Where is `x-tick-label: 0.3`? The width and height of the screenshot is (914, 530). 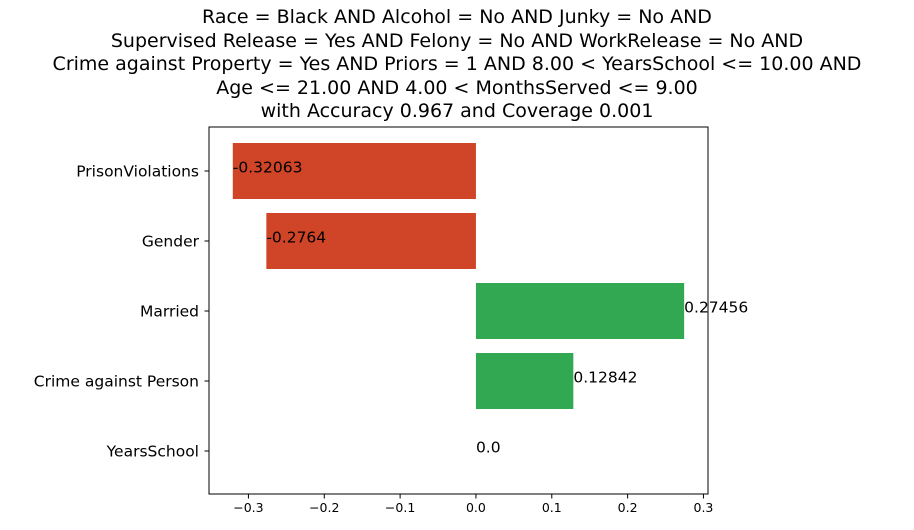 x-tick-label: 0.3 is located at coordinates (704, 507).